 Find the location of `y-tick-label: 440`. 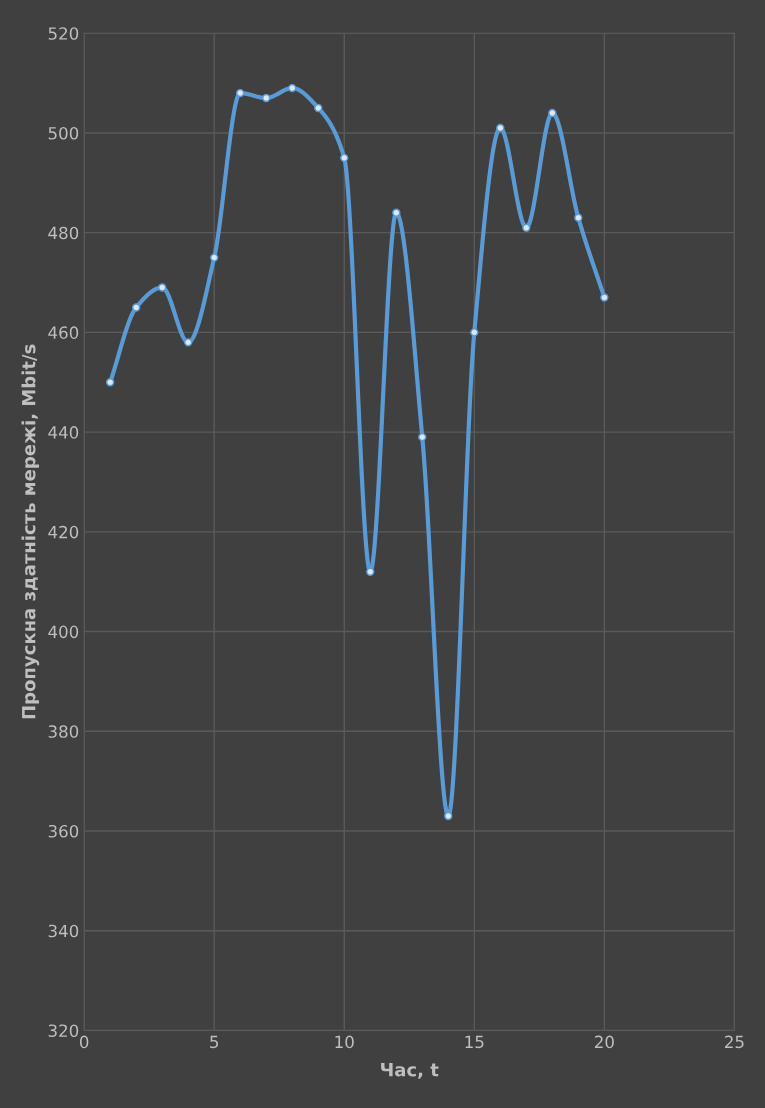

y-tick-label: 440 is located at coordinates (63, 432).